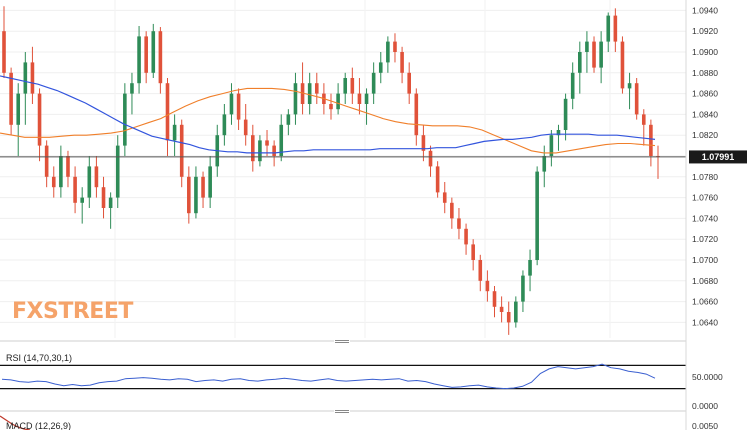  What do you see at coordinates (718, 157) in the screenshot?
I see `current-price-label: 1.07991` at bounding box center [718, 157].